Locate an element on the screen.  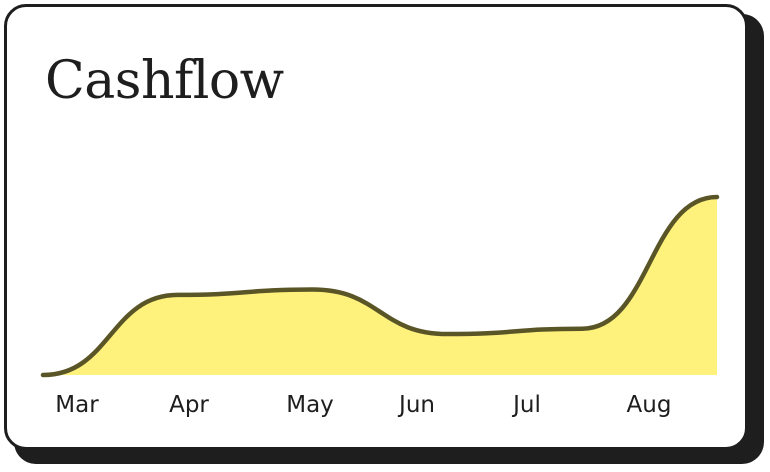
x-tick-label-may: May is located at coordinates (310, 405).